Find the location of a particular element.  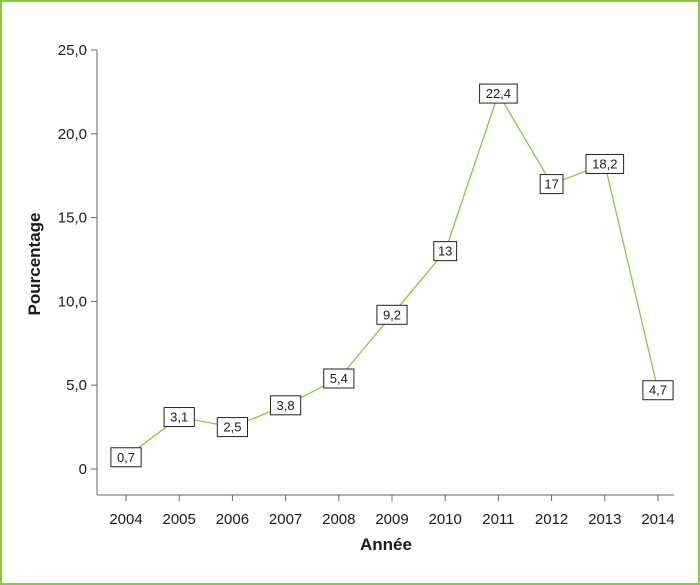

data-label-text: 4,7 is located at coordinates (658, 390).